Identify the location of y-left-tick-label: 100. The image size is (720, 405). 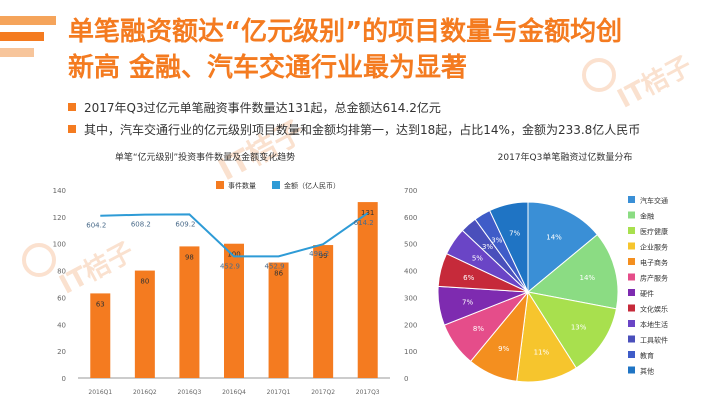
(59, 245).